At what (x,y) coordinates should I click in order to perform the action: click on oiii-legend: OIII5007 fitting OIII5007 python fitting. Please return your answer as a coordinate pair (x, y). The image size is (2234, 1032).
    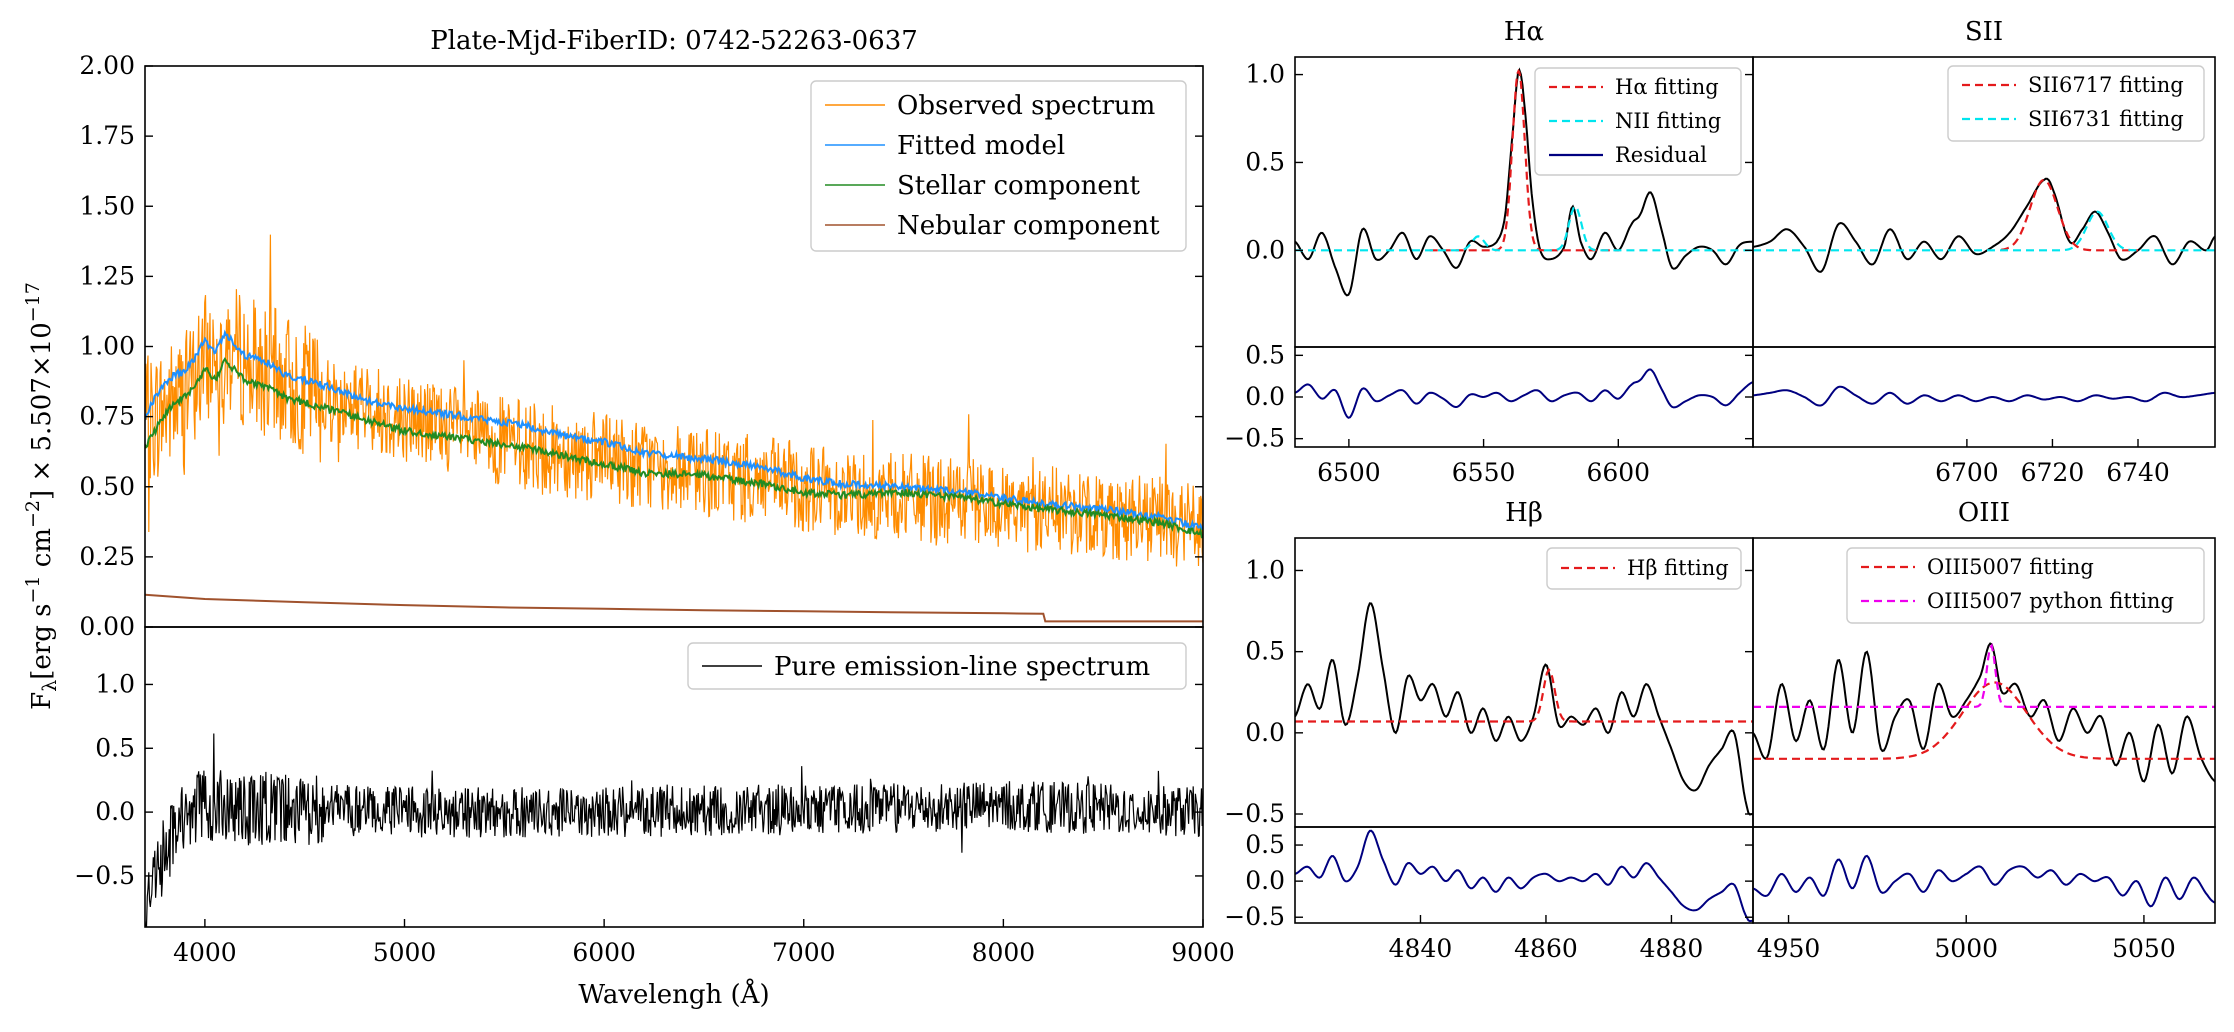
    Looking at the image, I should click on (2025, 585).